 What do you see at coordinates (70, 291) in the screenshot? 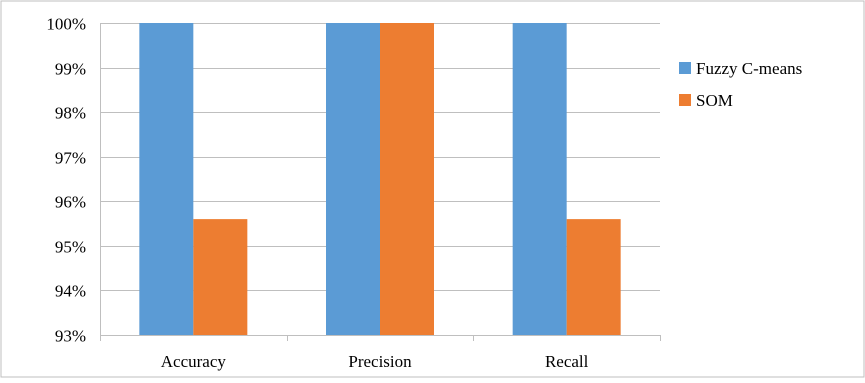
I see `y-tick-label: 94%` at bounding box center [70, 291].